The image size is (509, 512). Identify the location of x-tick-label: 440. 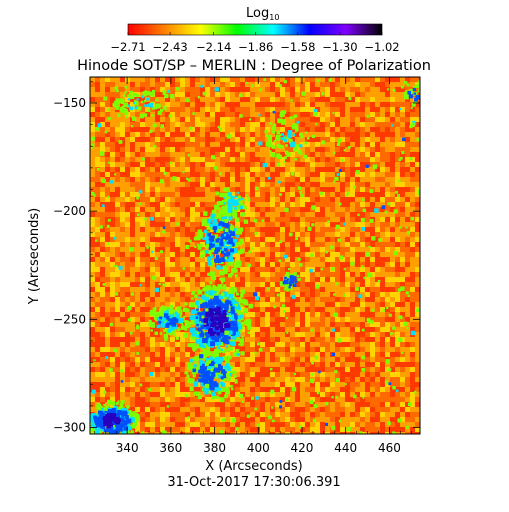
(345, 448).